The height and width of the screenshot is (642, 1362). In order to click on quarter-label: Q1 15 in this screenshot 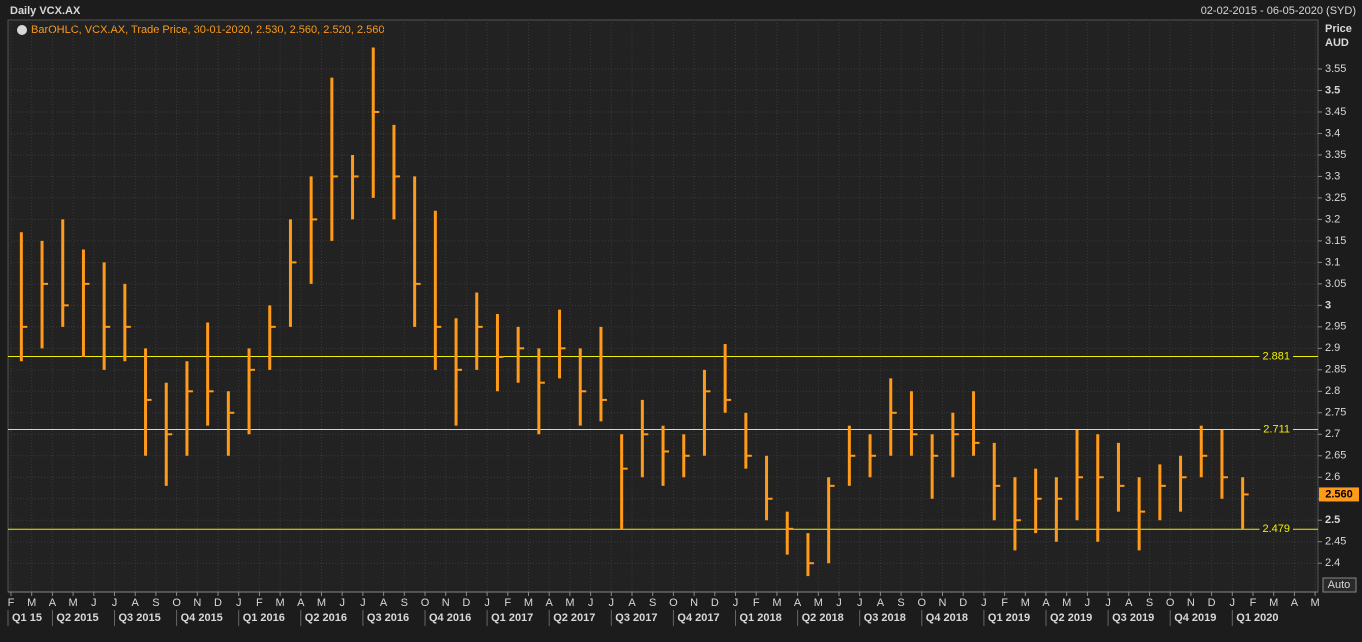, I will do `click(27, 618)`.